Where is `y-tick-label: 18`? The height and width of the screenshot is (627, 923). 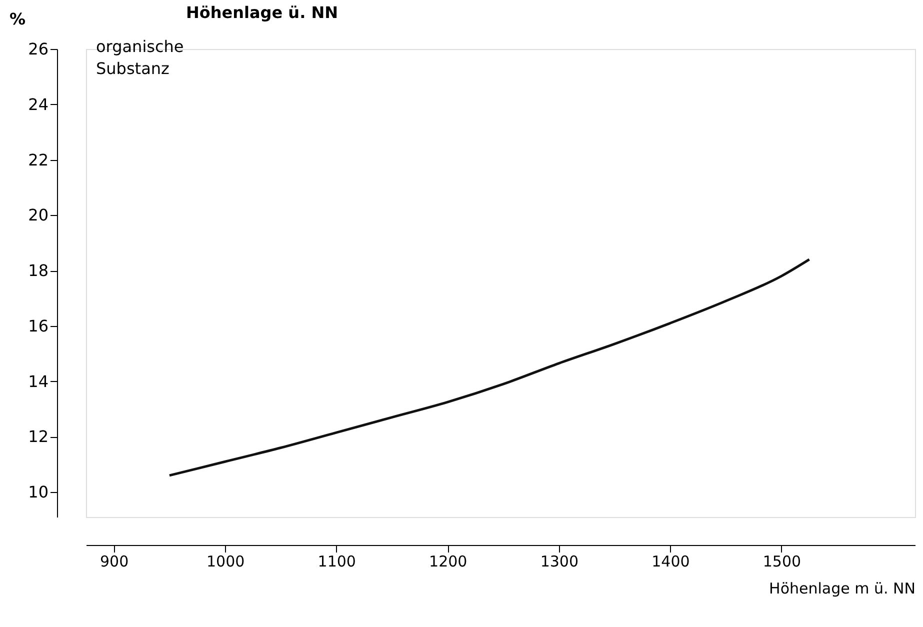
y-tick-label: 18 is located at coordinates (38, 270).